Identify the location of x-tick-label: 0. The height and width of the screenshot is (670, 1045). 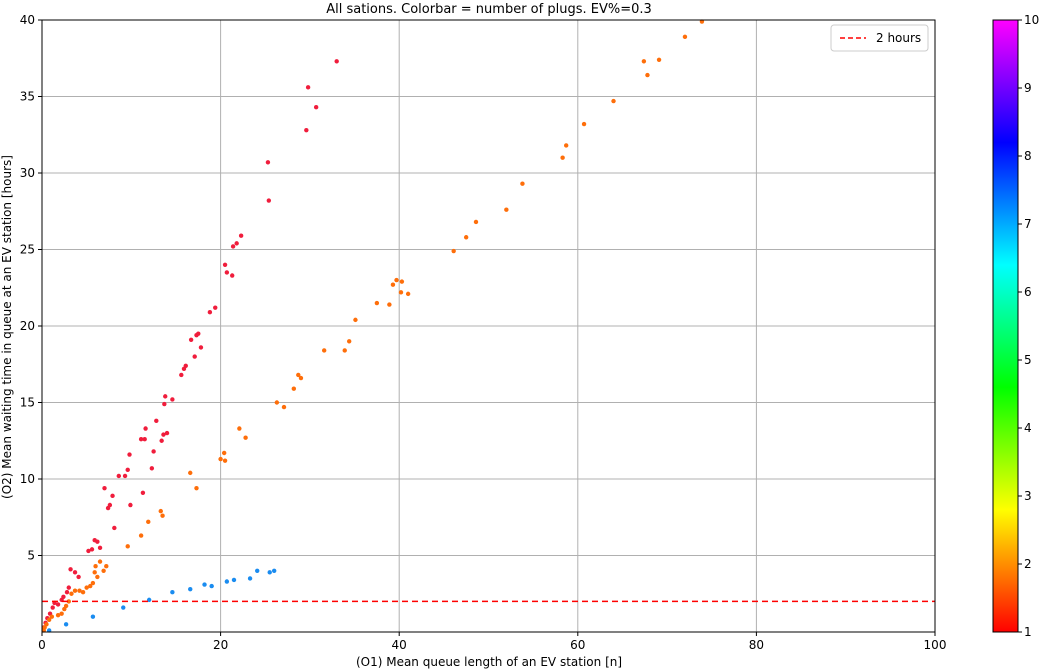
(42, 645).